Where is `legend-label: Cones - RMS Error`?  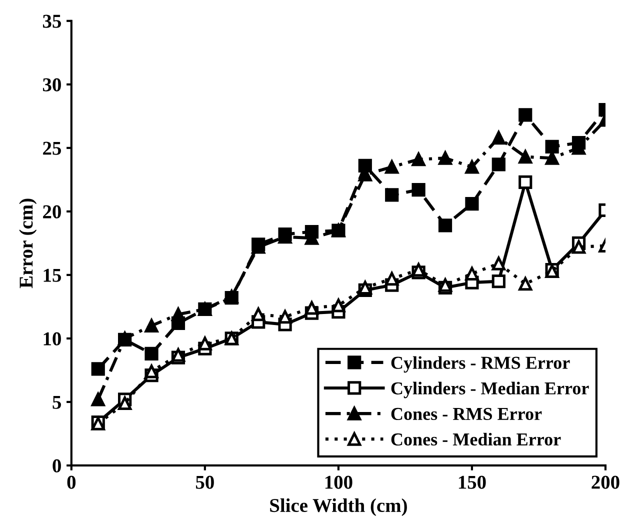 legend-label: Cones - RMS Error is located at coordinates (466, 414).